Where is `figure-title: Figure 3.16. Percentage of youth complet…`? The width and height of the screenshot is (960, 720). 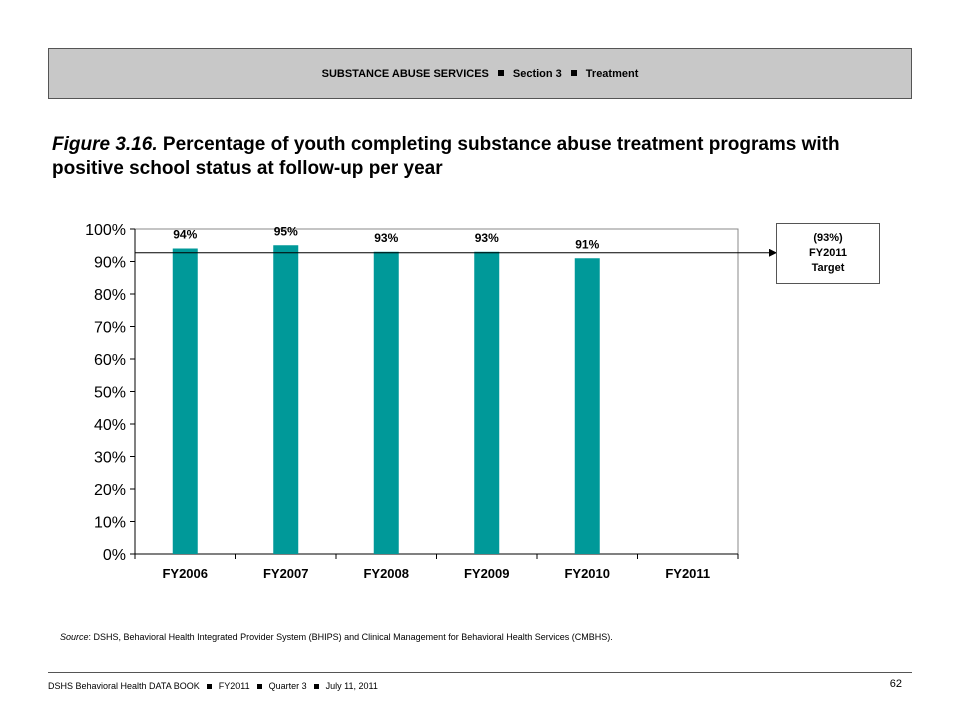
figure-title: Figure 3.16. Percentage of youth complet… is located at coordinates (482, 157).